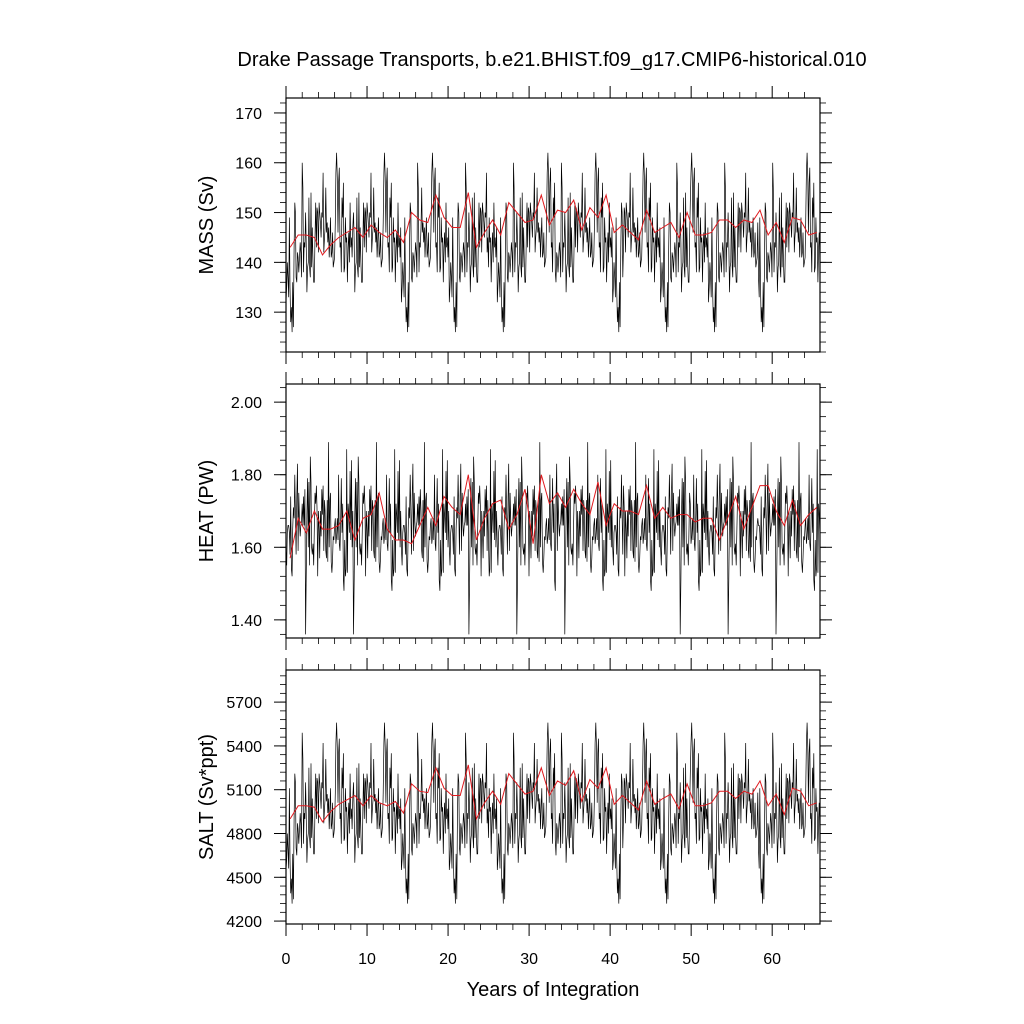 The image size is (1024, 1024). I want to click on mass-ytick-label: 150, so click(248, 214).